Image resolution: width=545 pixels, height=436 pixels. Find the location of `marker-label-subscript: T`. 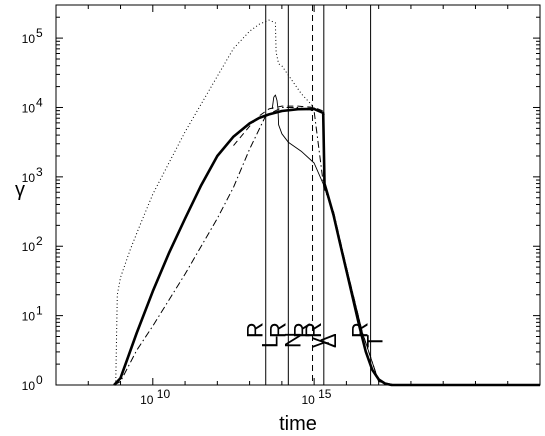

marker-label-subscript: T is located at coordinates (375, 341).